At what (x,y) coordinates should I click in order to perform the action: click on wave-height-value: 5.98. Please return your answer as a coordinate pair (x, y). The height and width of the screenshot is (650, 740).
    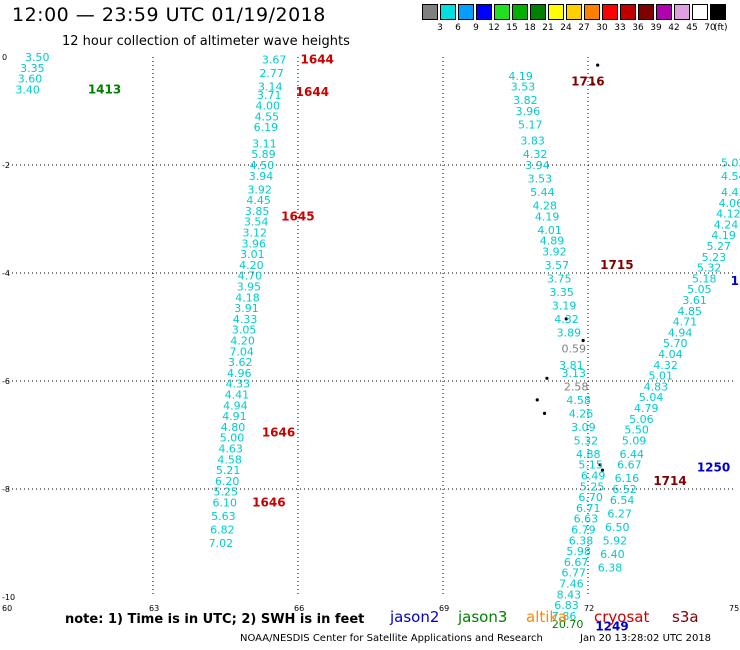
    Looking at the image, I should click on (578, 551).